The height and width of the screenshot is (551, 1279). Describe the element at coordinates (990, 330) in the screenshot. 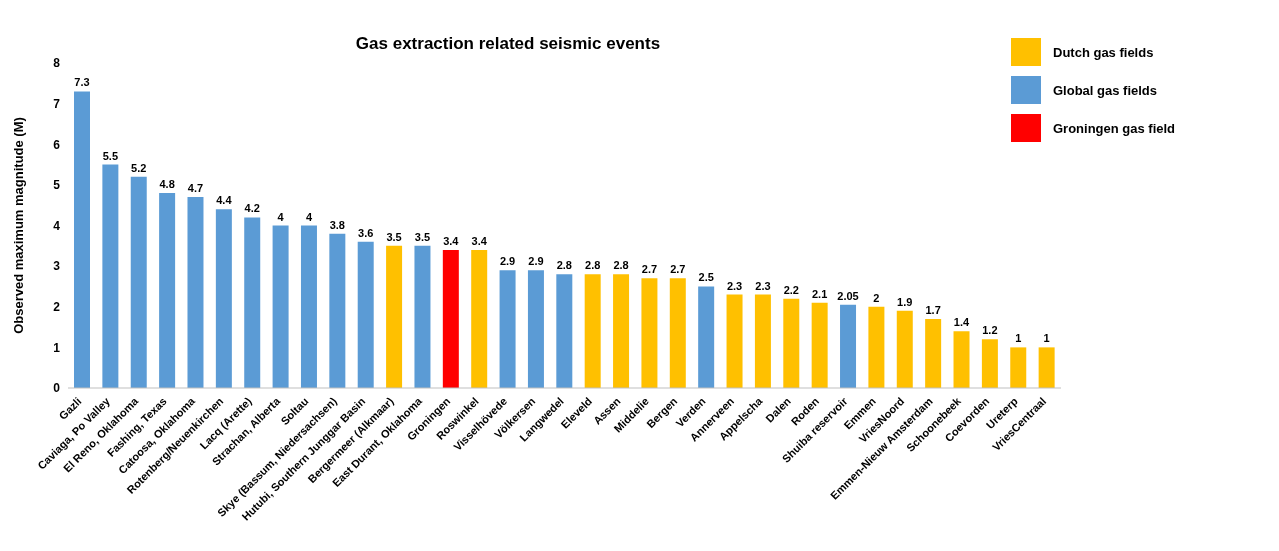

I see `data-label: 1.2` at that location.